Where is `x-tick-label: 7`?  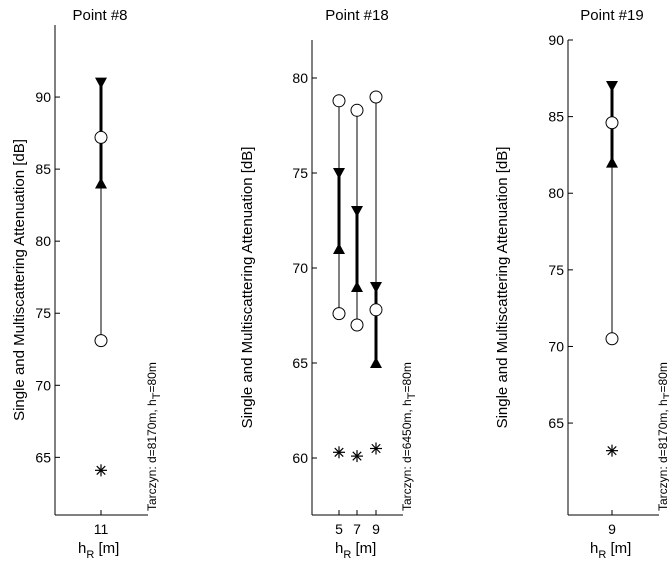 x-tick-label: 7 is located at coordinates (357, 529).